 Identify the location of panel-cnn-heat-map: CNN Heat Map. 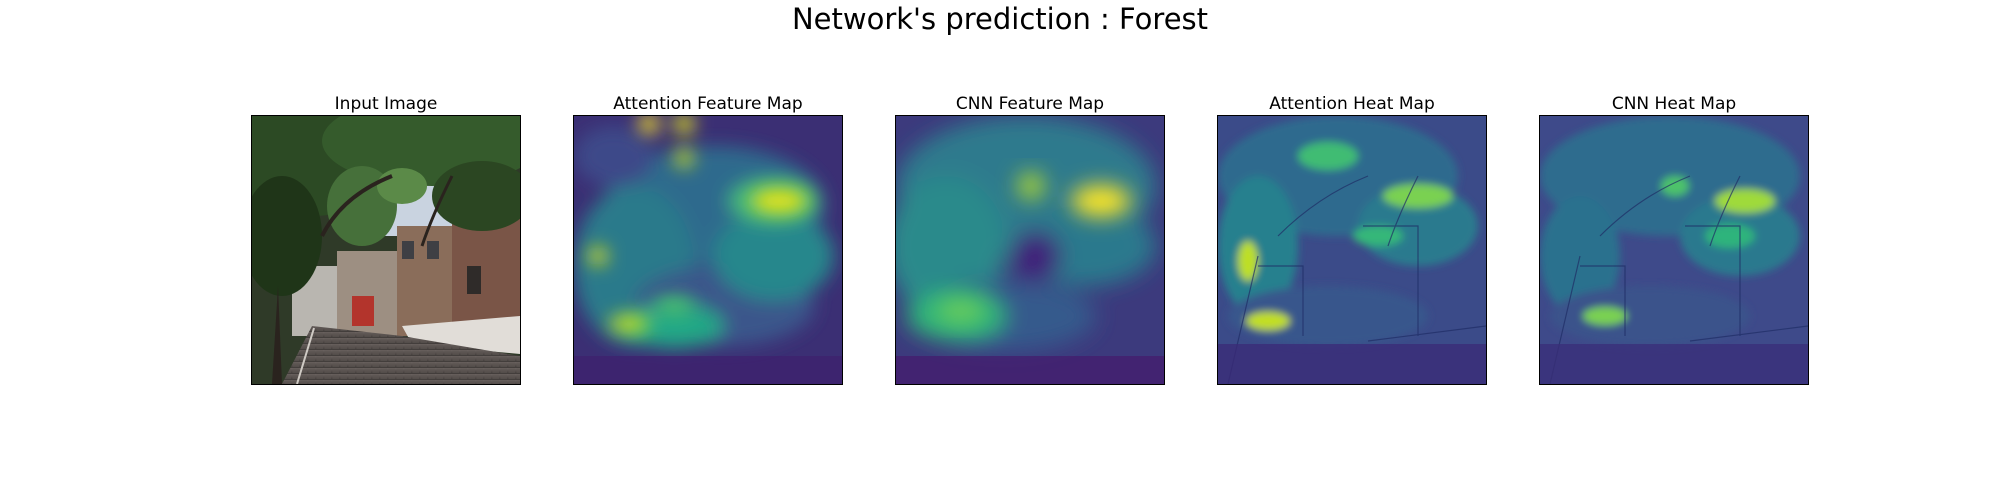
(1674, 239).